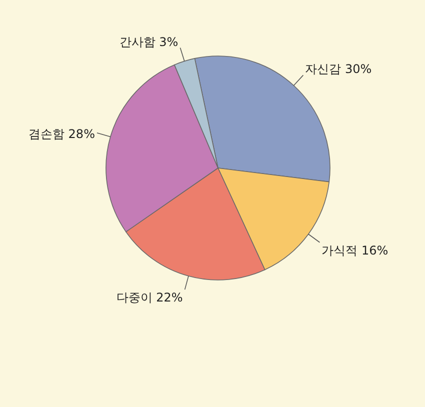  What do you see at coordinates (61, 133) in the screenshot?
I see `slice-label: 겸손함 28%` at bounding box center [61, 133].